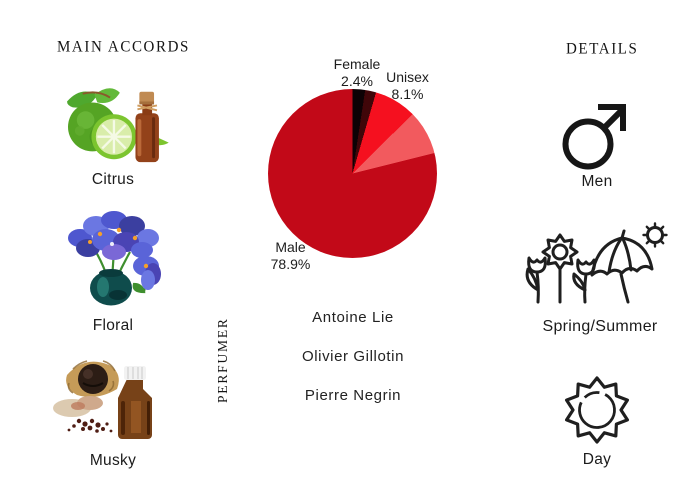 The height and width of the screenshot is (500, 700). What do you see at coordinates (353, 317) in the screenshot?
I see `perfumer-name-1: Antoine Lie` at bounding box center [353, 317].